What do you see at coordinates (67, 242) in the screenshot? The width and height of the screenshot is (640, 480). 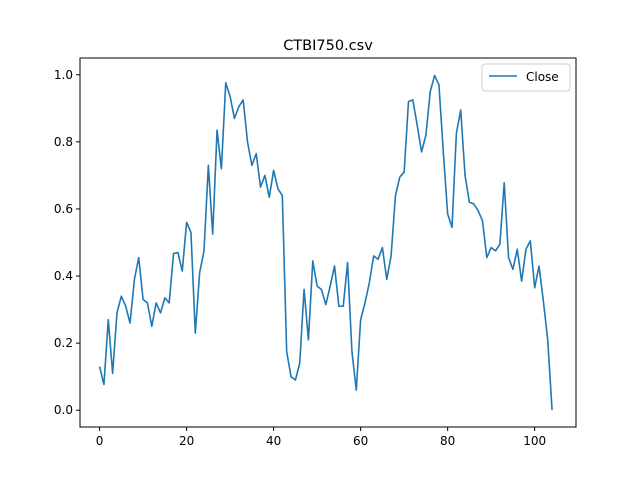 I see `y-axis-ticks: 0.0 0.2 0.4 0.6 0.8 1.0` at bounding box center [67, 242].